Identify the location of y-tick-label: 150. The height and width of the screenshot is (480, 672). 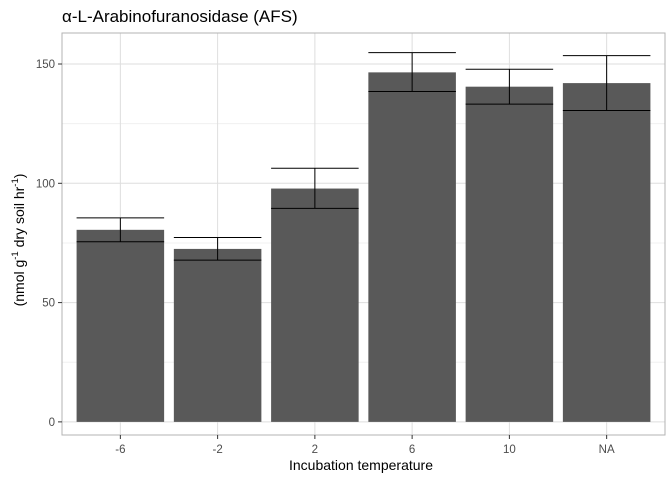
(45, 65).